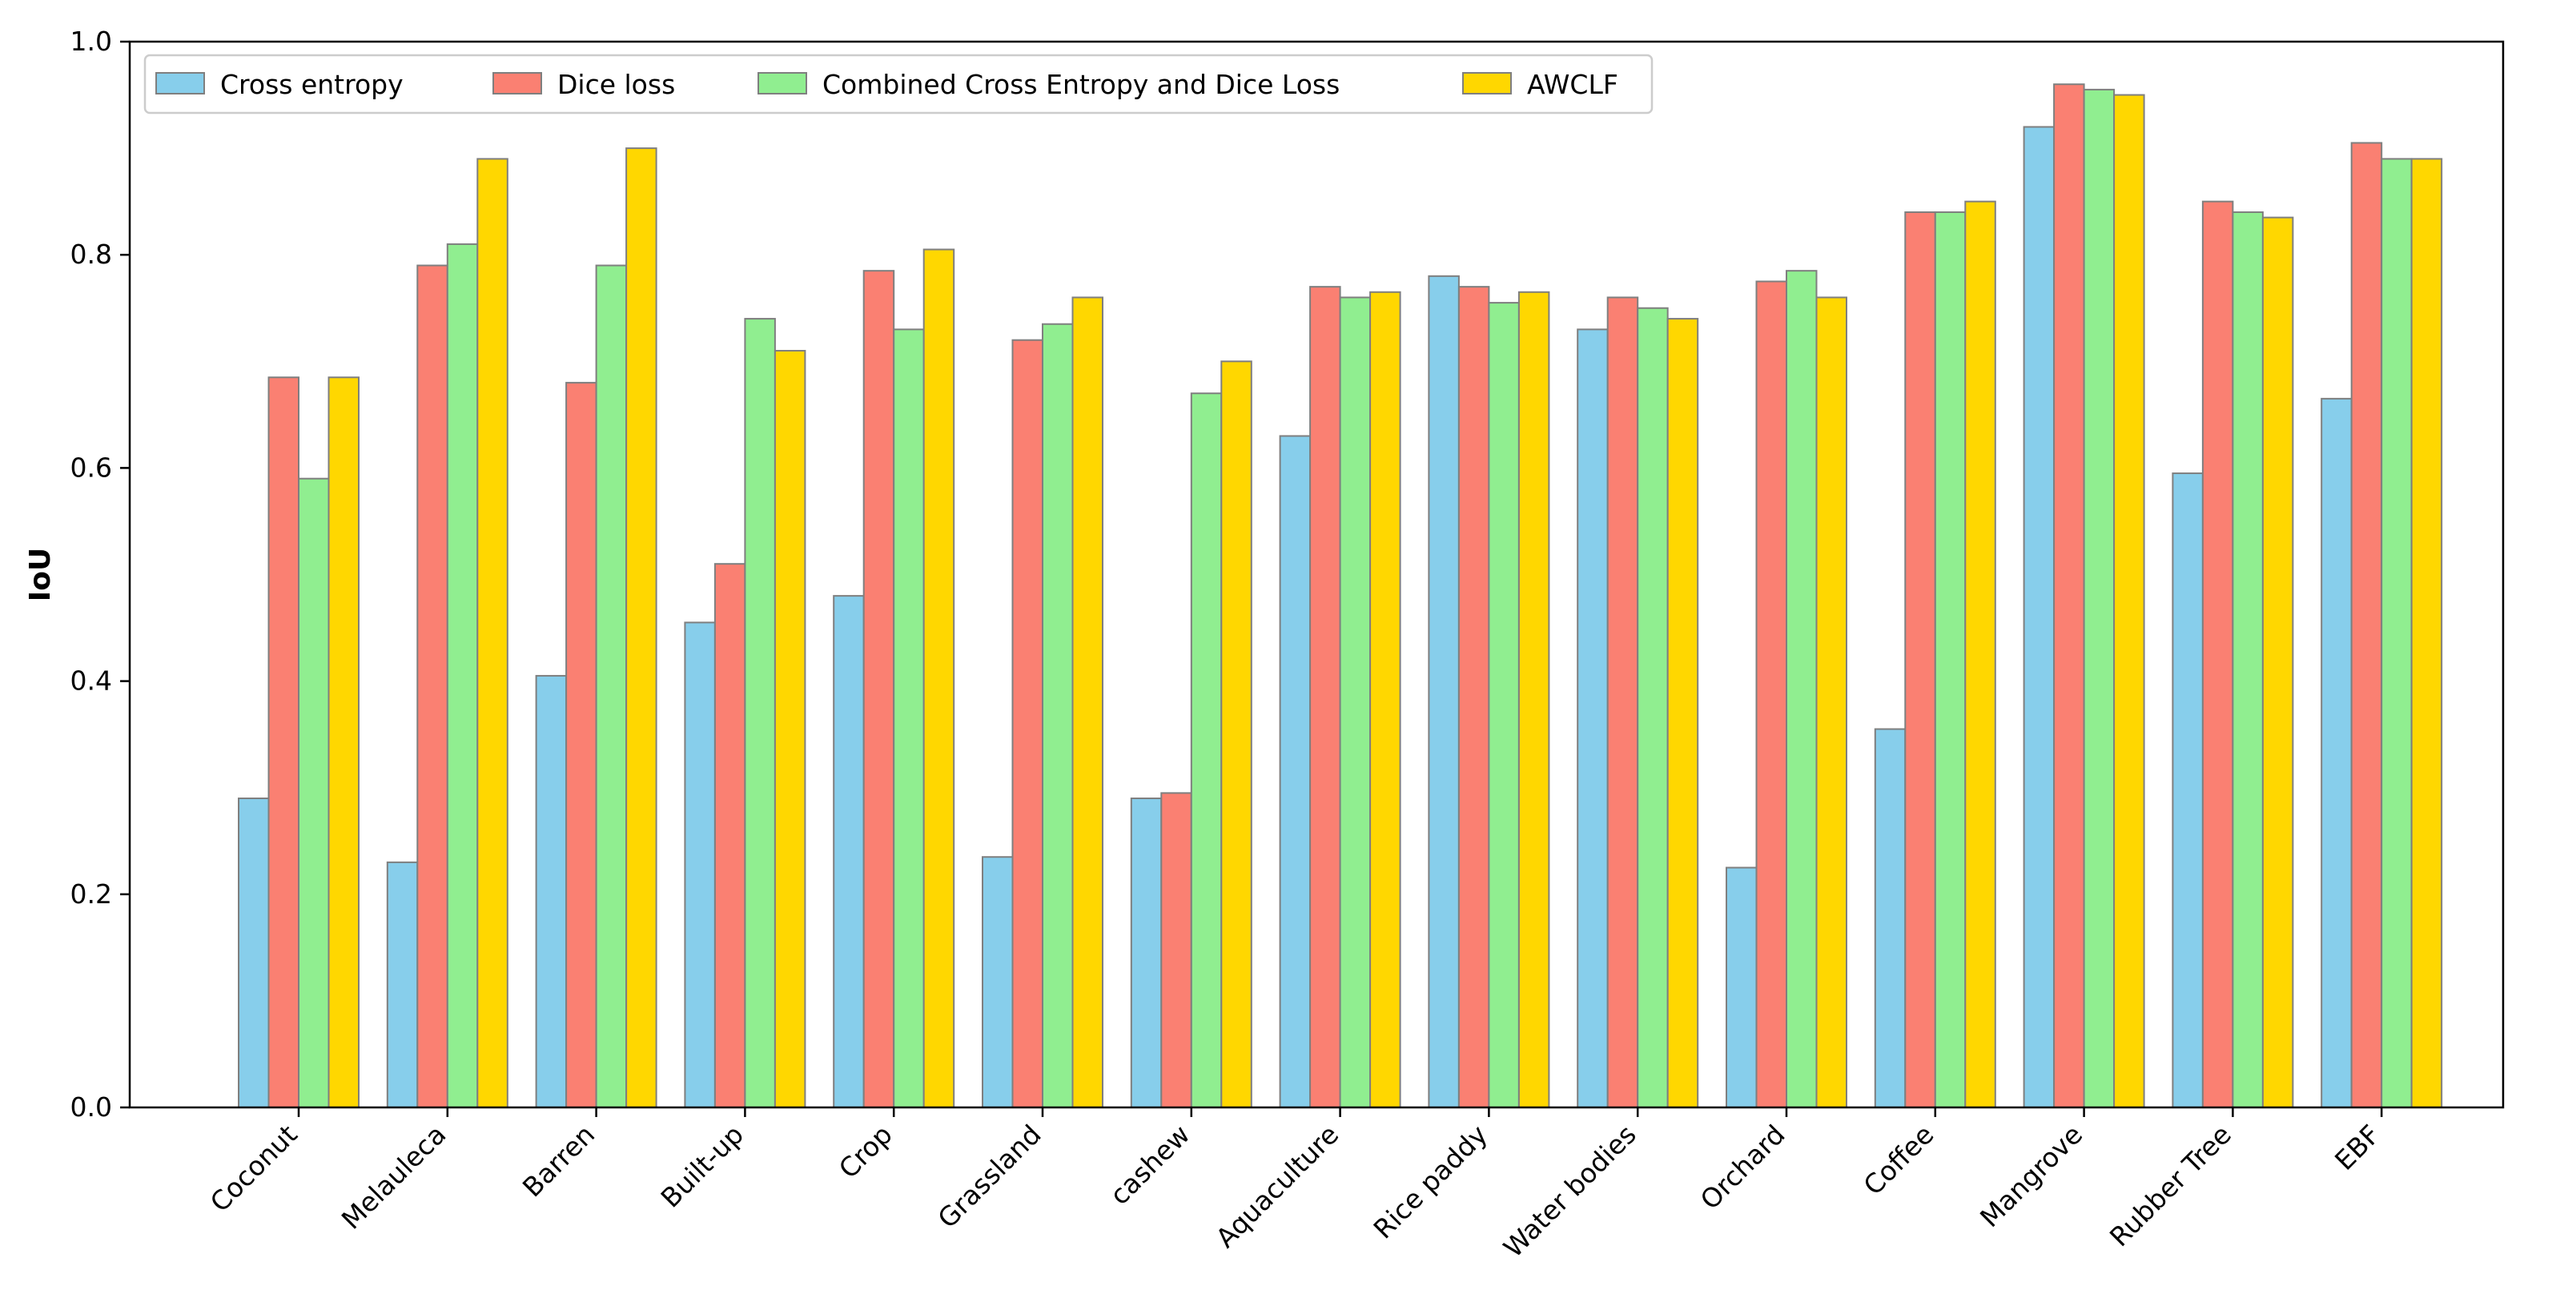 The width and height of the screenshot is (2576, 1290). What do you see at coordinates (100, 575) in the screenshot?
I see `y-axis: 0.0 0.2 0.4 0.6 0.8 1.0` at bounding box center [100, 575].